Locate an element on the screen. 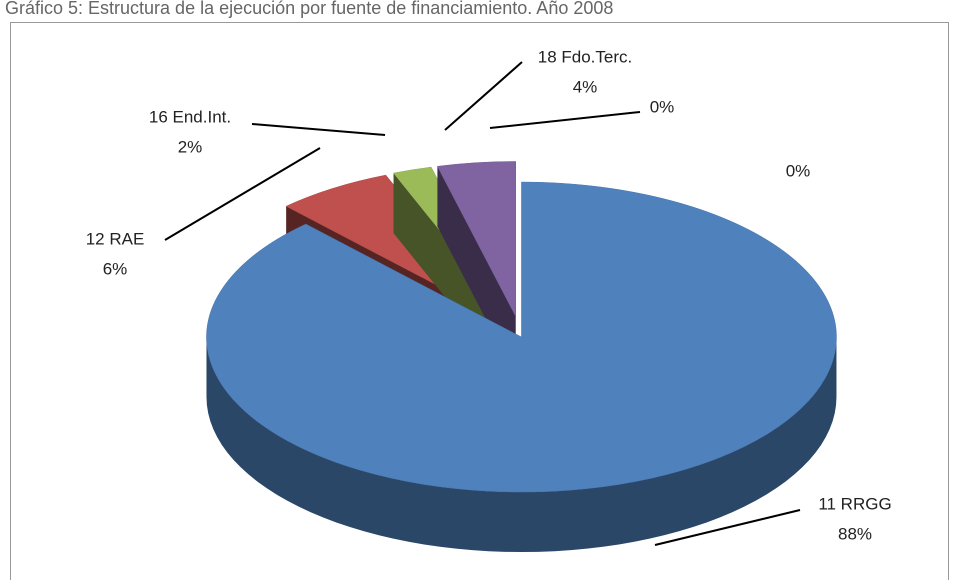  category-label: 11 RRGG is located at coordinates (854, 503).